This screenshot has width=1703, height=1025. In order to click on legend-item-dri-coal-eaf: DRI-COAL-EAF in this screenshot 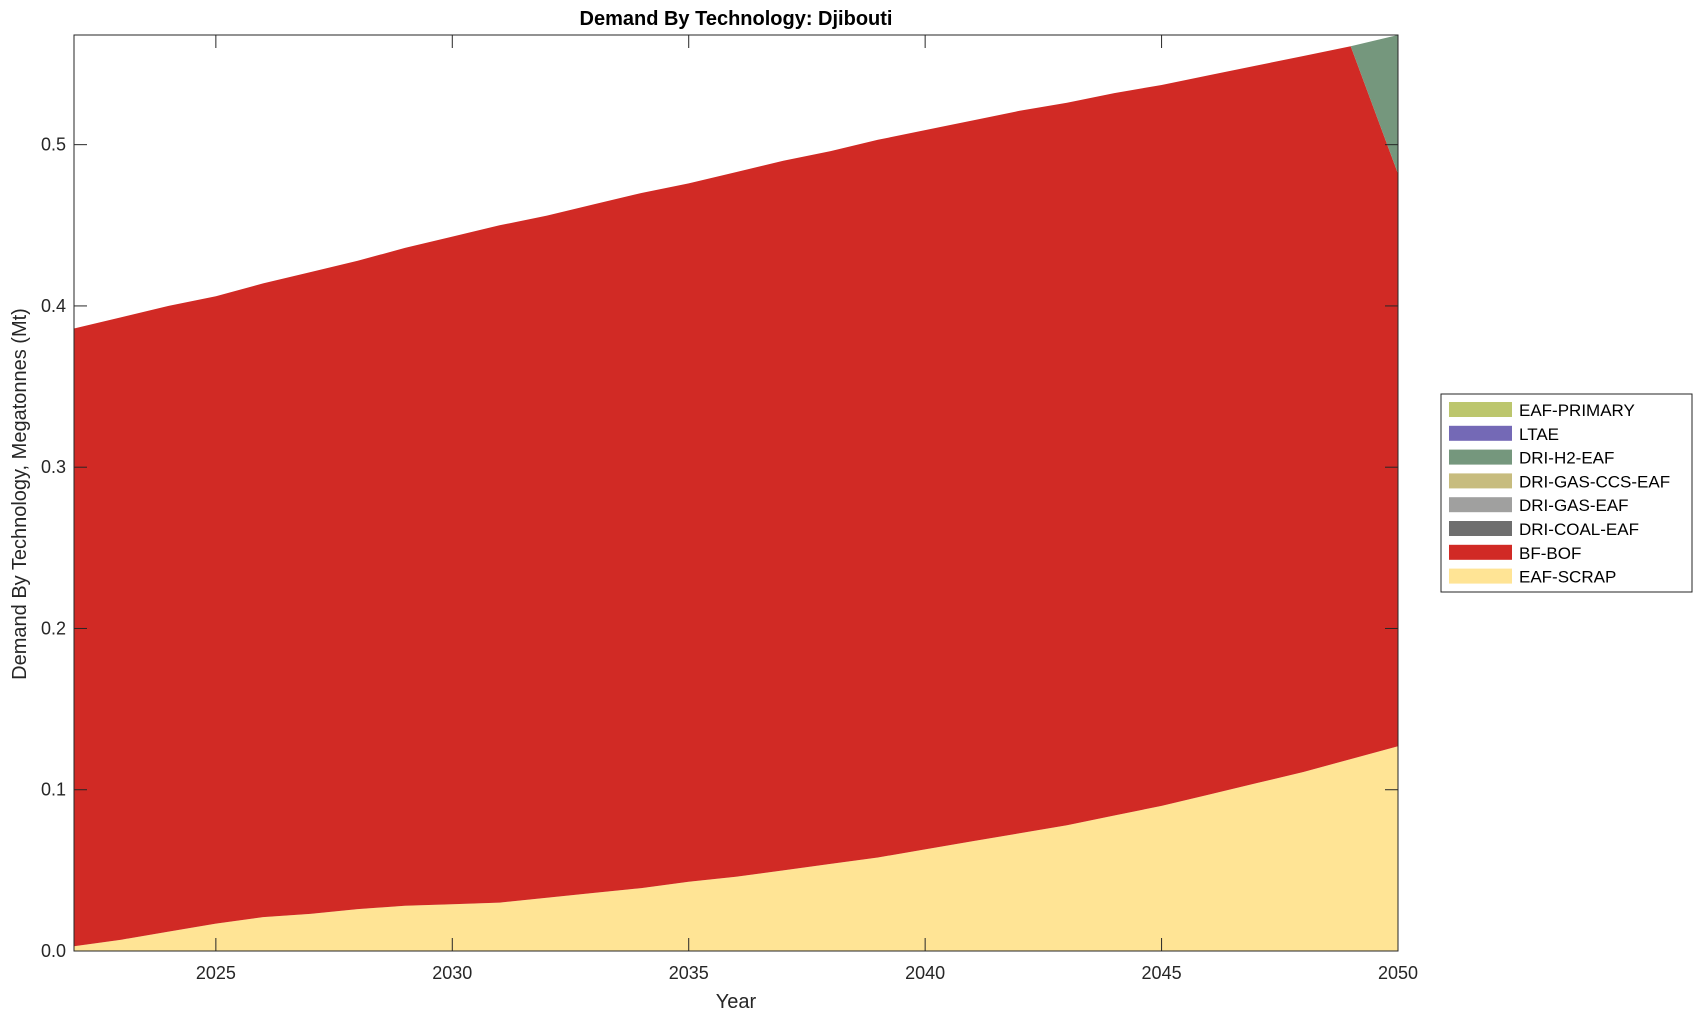, I will do `click(1544, 529)`.